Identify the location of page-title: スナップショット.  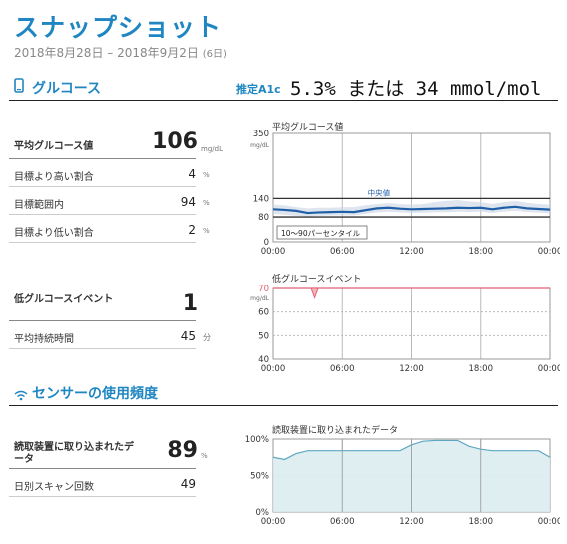
(118, 27).